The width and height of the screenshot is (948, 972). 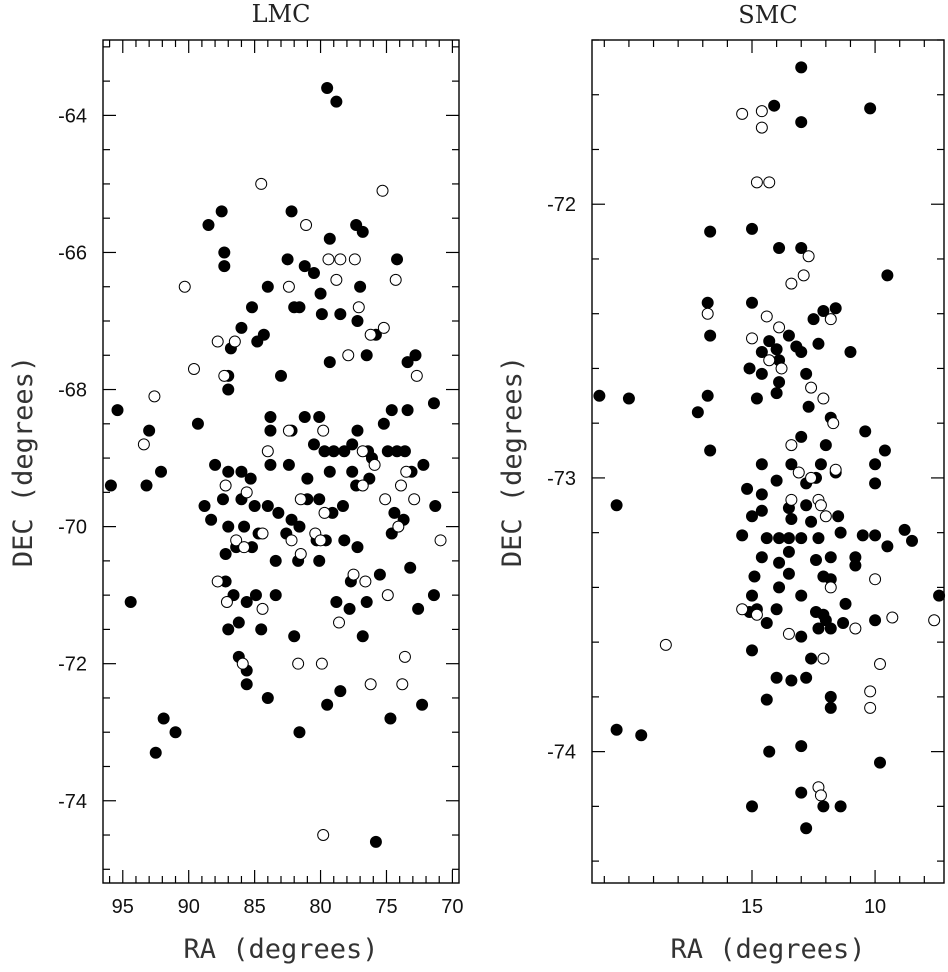 What do you see at coordinates (767, 949) in the screenshot?
I see `smc-x-axis-label: RA (degrees)` at bounding box center [767, 949].